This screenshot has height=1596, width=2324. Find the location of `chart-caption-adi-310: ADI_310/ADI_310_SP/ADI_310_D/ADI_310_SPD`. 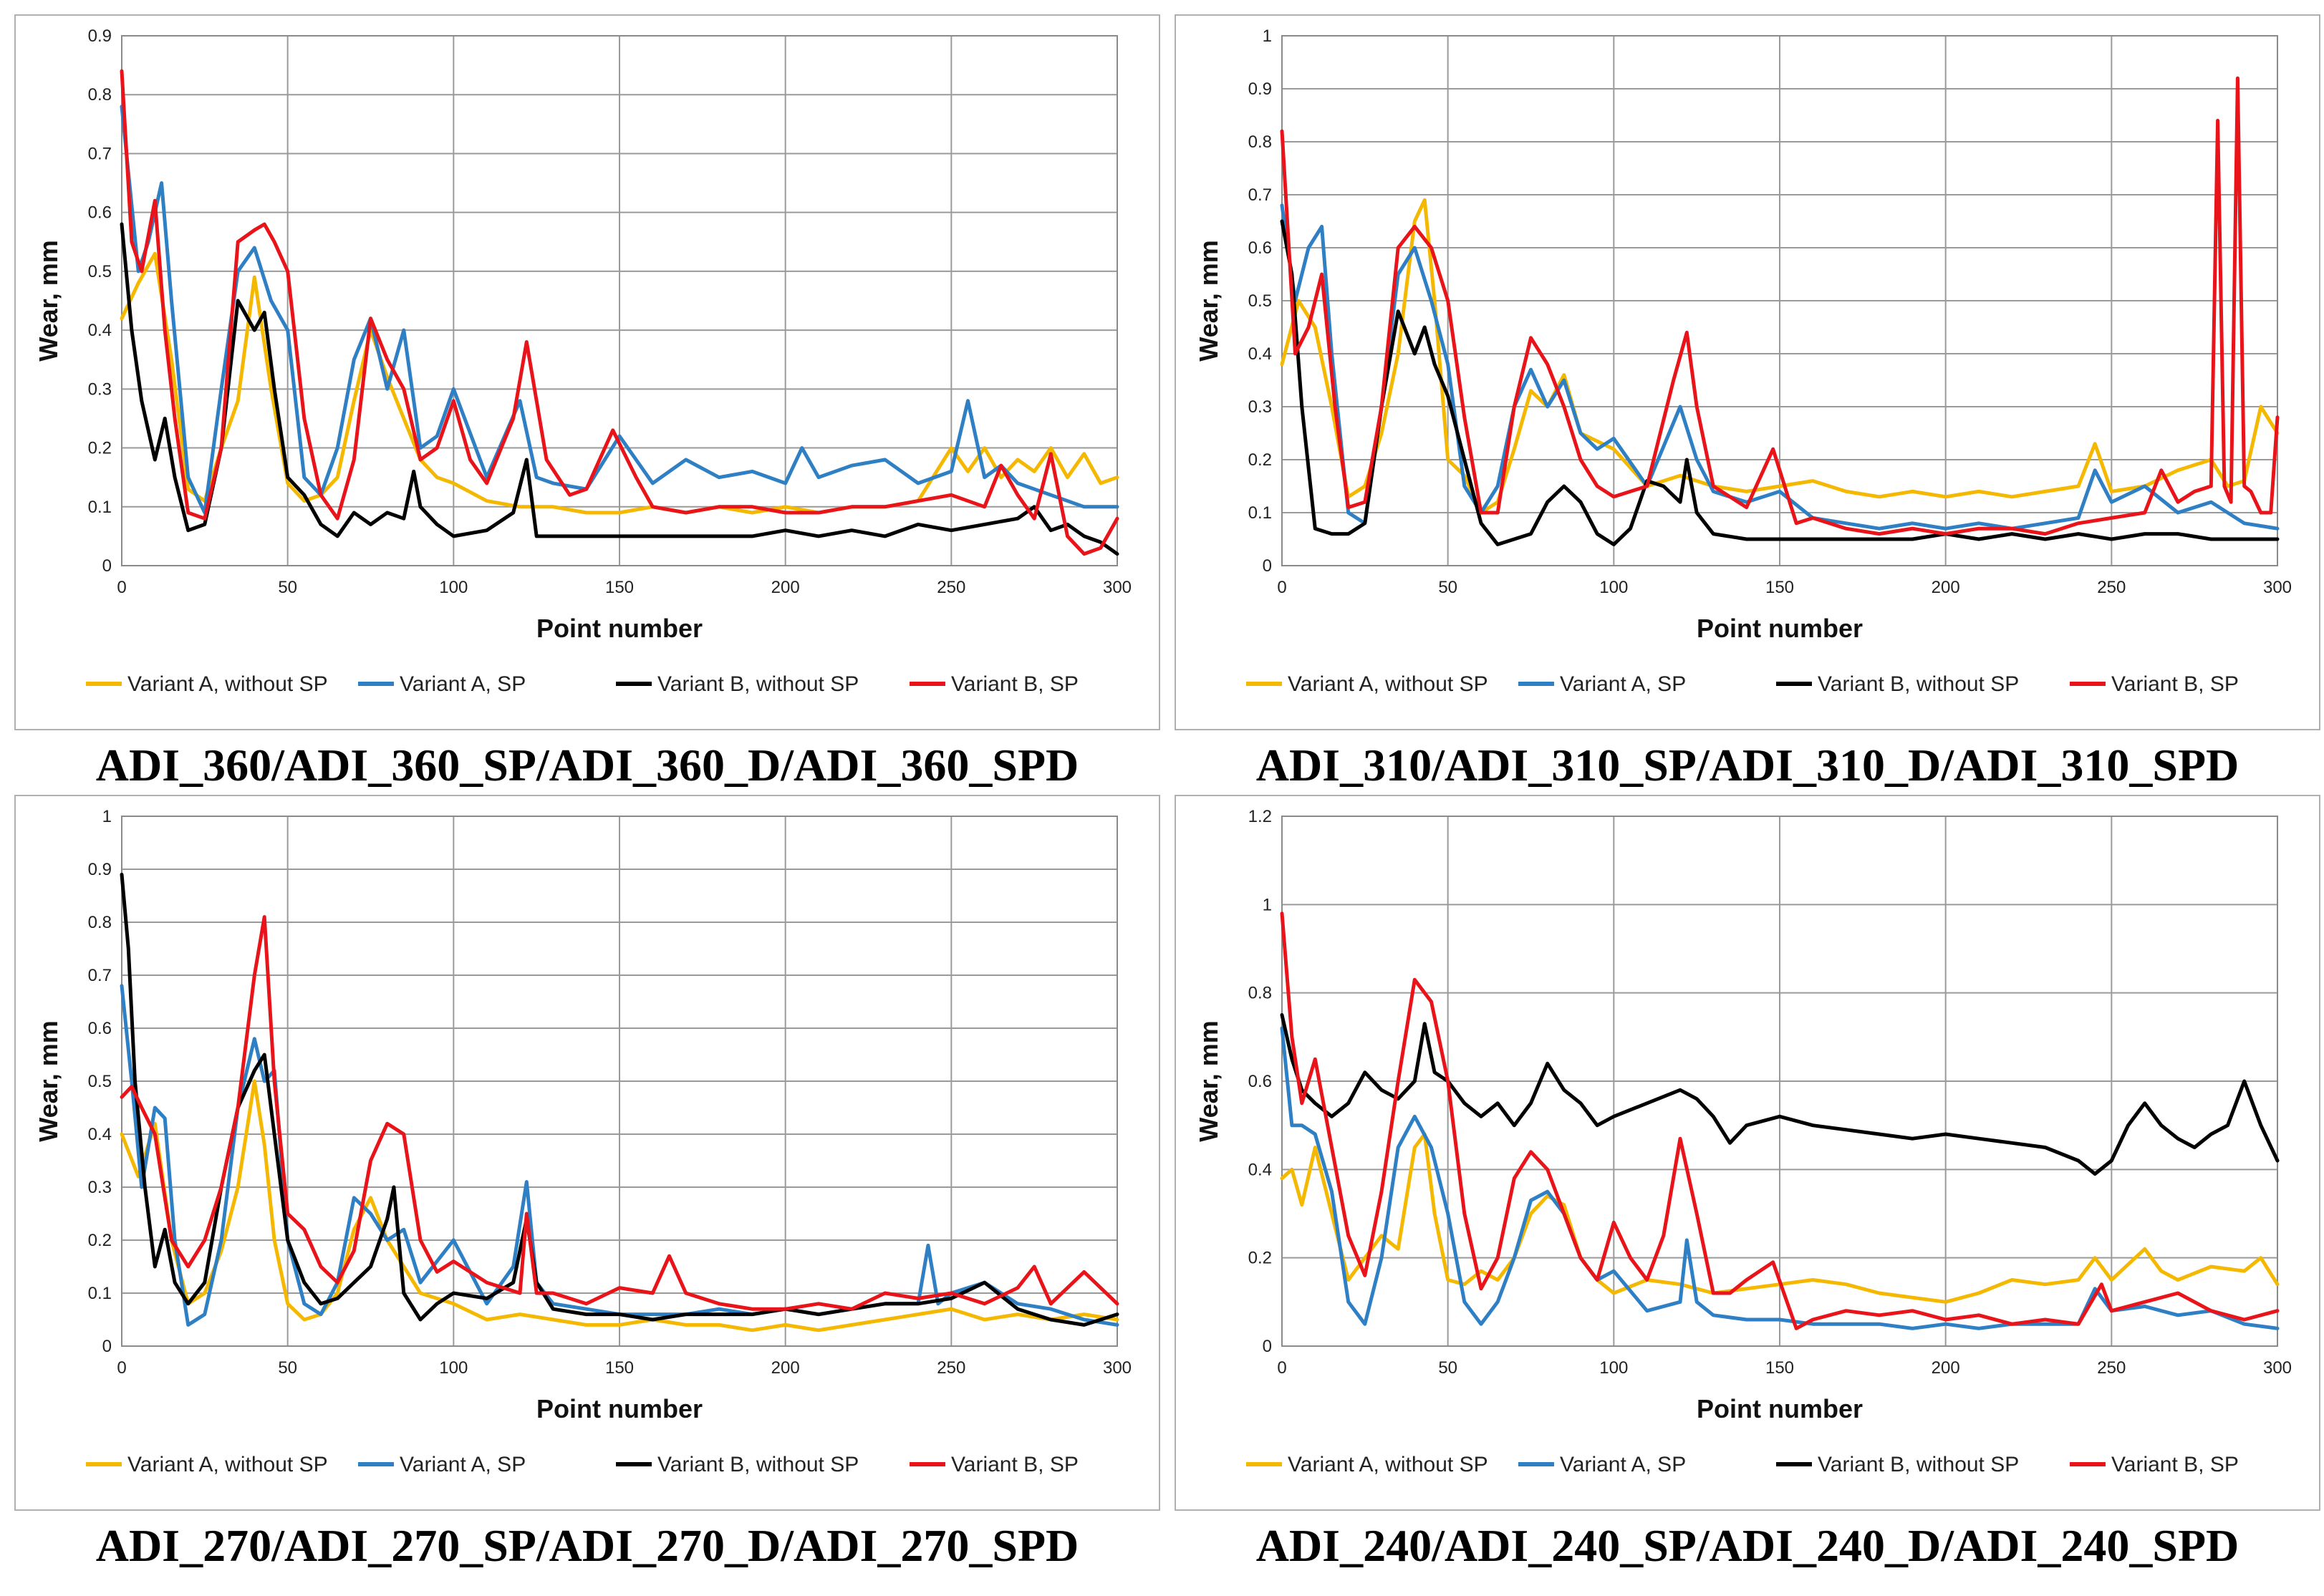

chart-caption-adi-310: ADI_310/ADI_310_SP/ADI_310_D/ADI_310_SPD is located at coordinates (1747, 765).